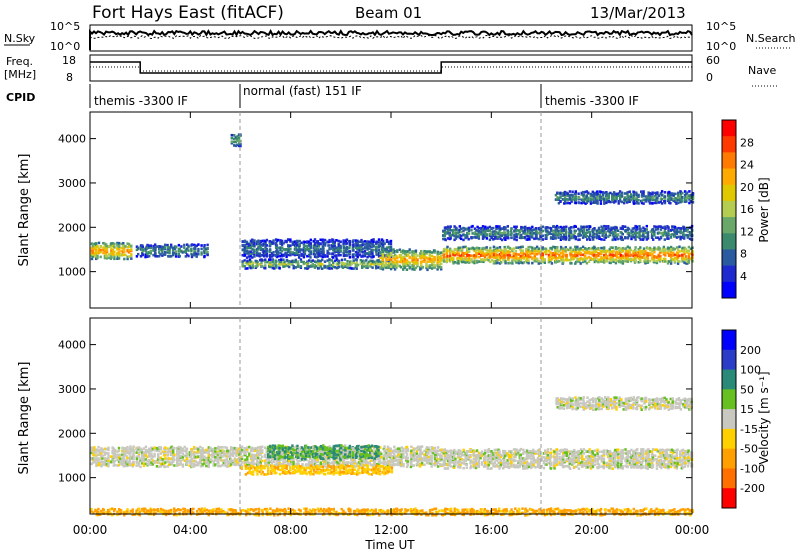  What do you see at coordinates (72, 227) in the screenshot?
I see `power-ytick-label: 2000` at bounding box center [72, 227].